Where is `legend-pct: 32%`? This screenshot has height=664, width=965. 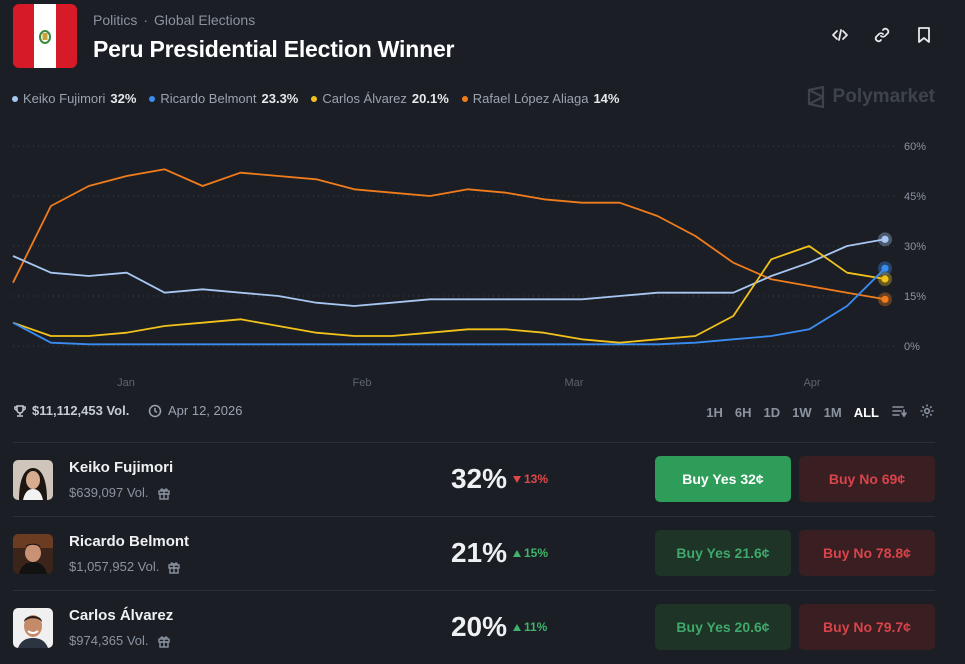
legend-pct: 32% is located at coordinates (123, 98).